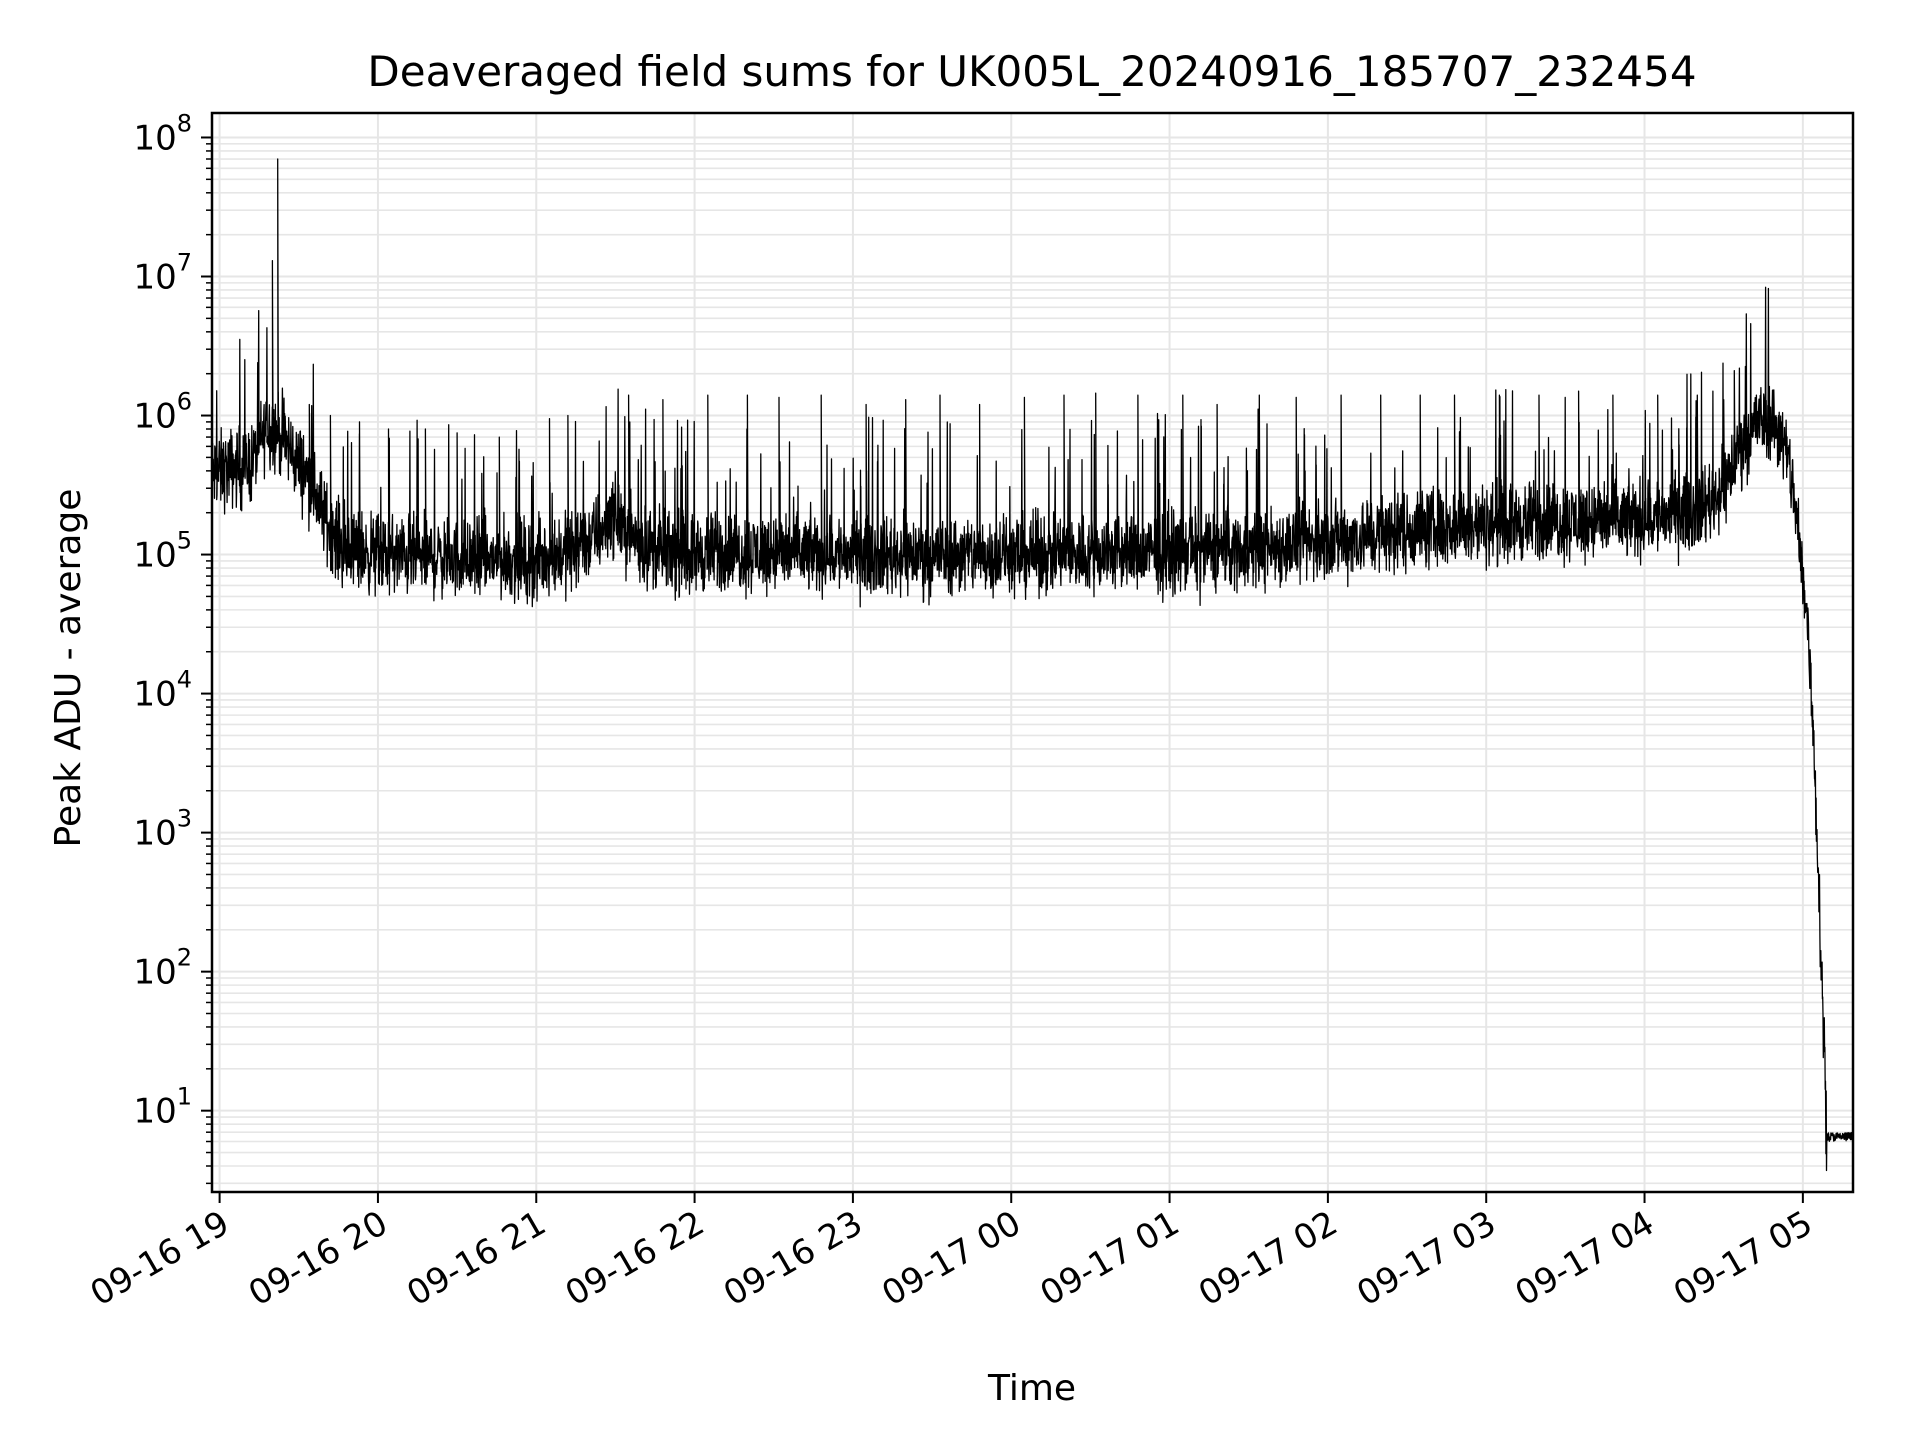 This screenshot has height=1440, width=1920. Describe the element at coordinates (184, 958) in the screenshot. I see `y-tick-exponent: 2` at that location.